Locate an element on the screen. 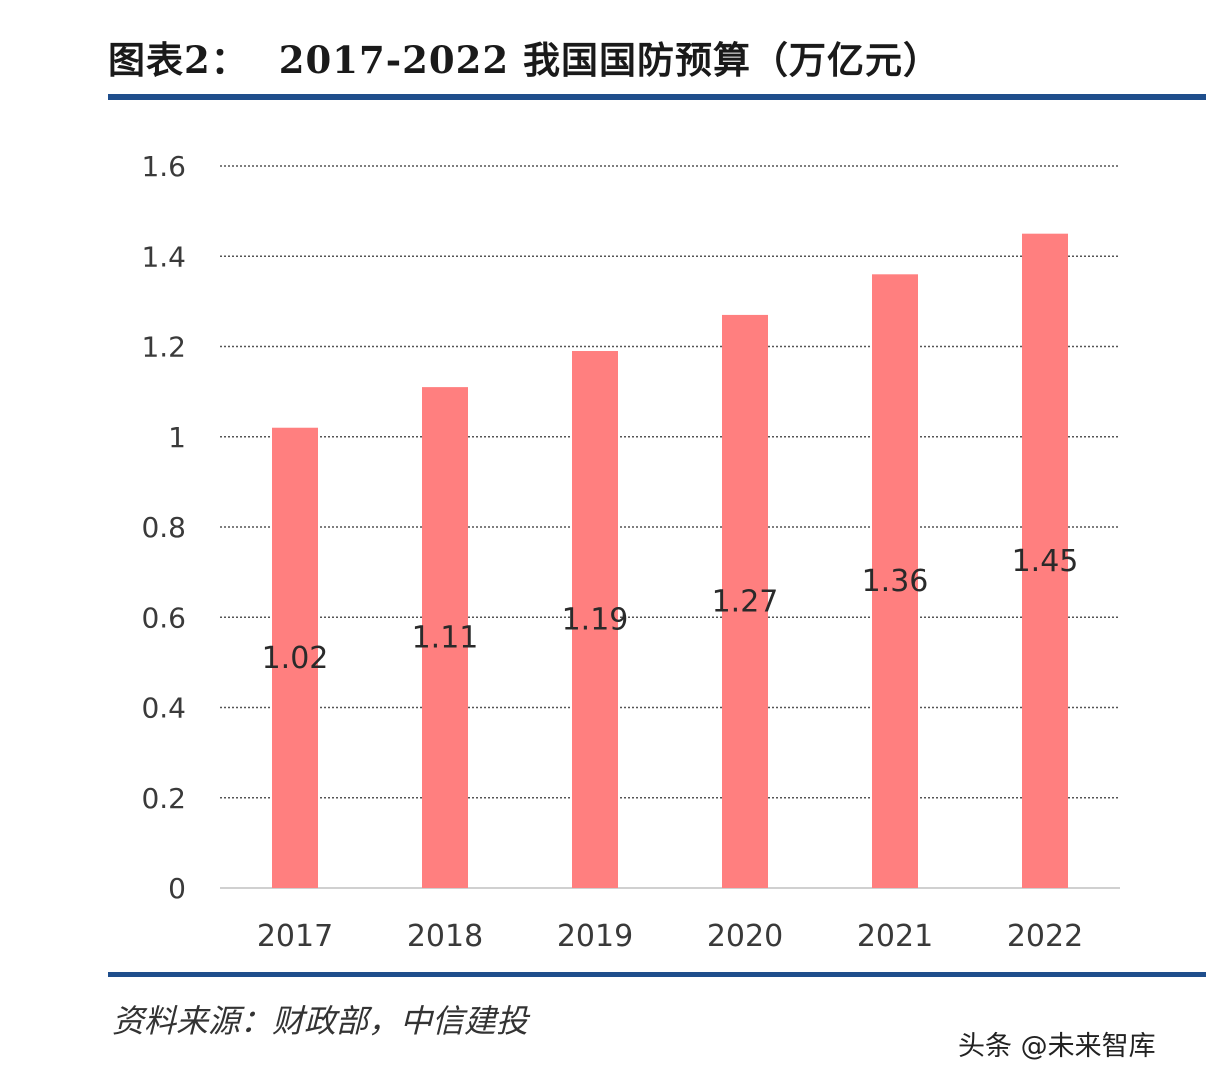  y-tick-label: 0.6 is located at coordinates (163, 617).